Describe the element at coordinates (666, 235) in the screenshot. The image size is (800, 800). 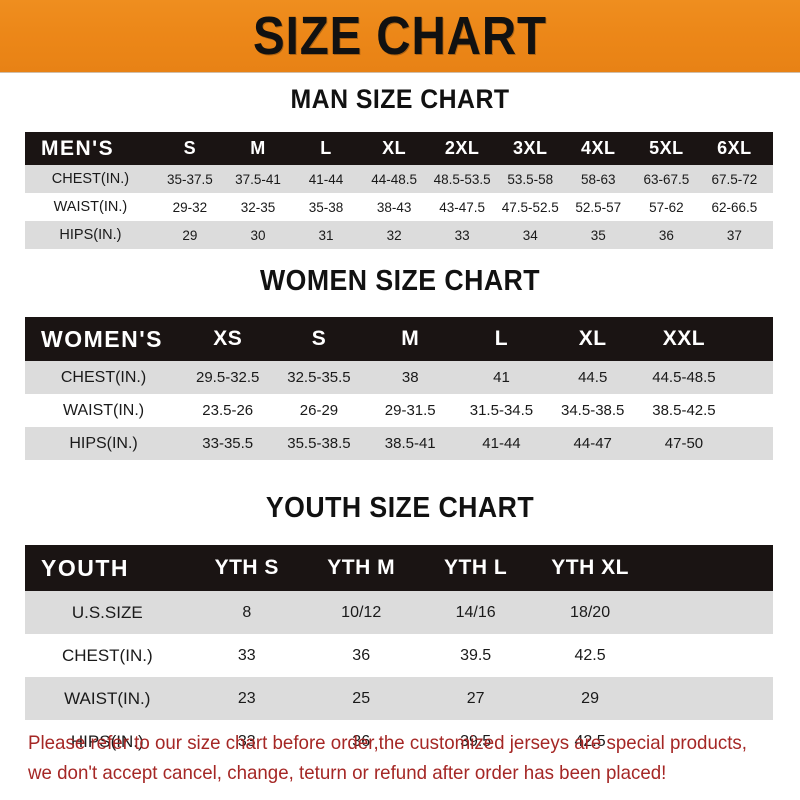
I see `man-cell: 36` at that location.